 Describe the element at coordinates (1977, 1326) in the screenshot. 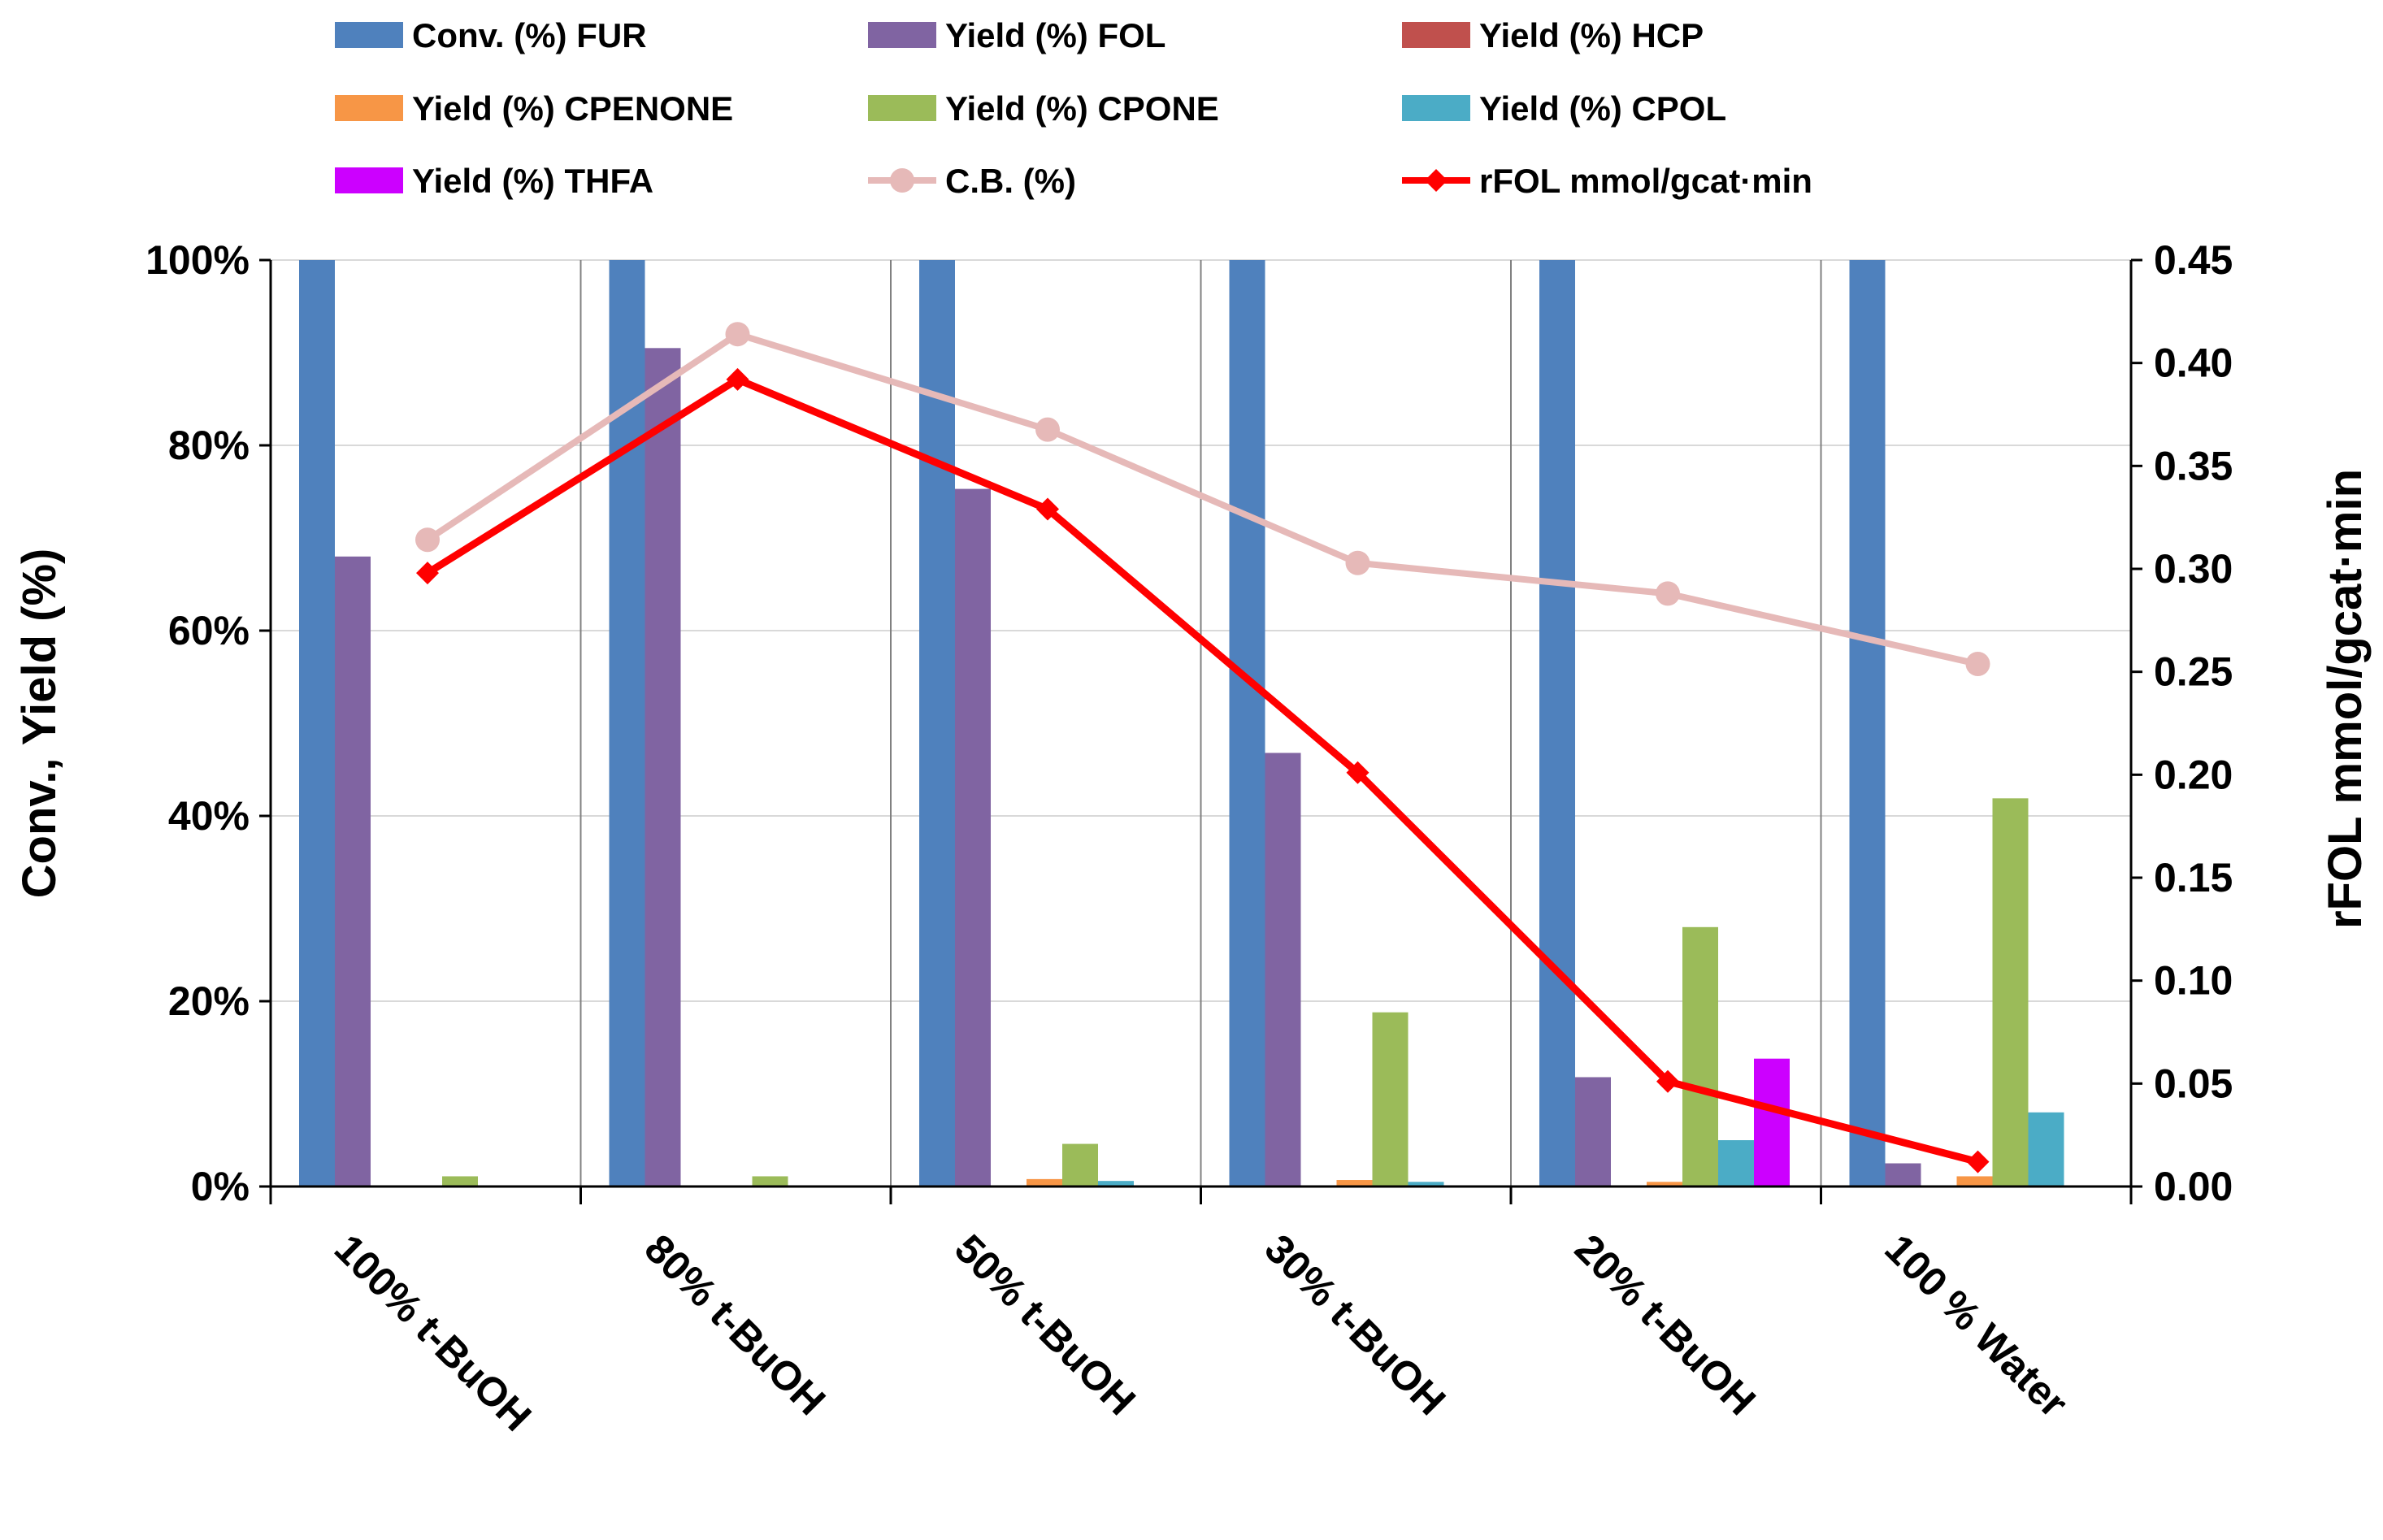

I see `category-label: 100 % Water` at that location.